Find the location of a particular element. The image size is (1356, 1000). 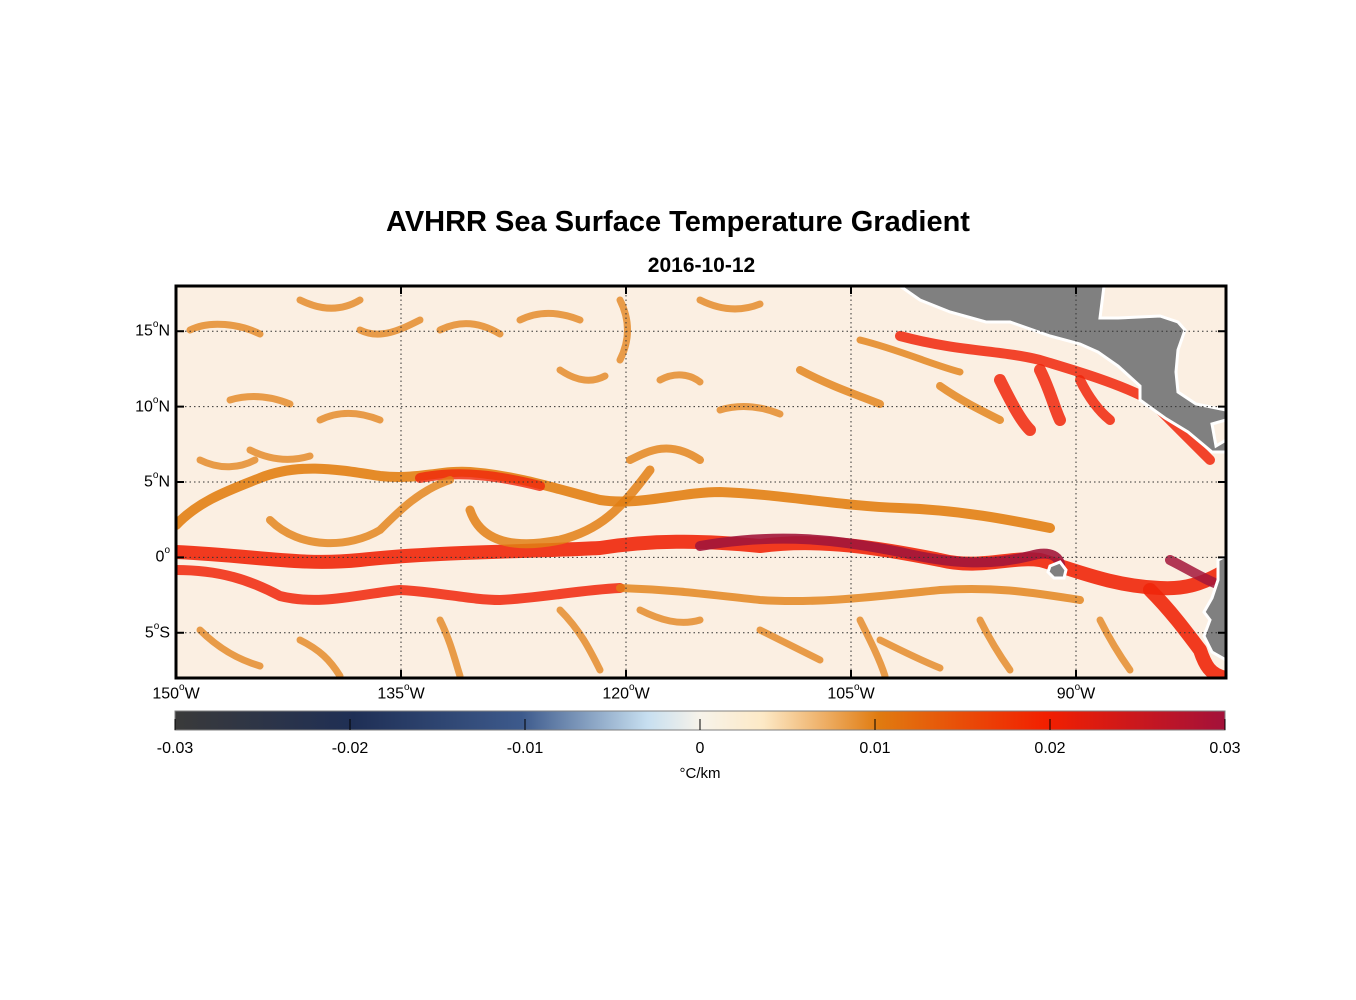

colorbar-tick-label: 0.03 is located at coordinates (1225, 748).